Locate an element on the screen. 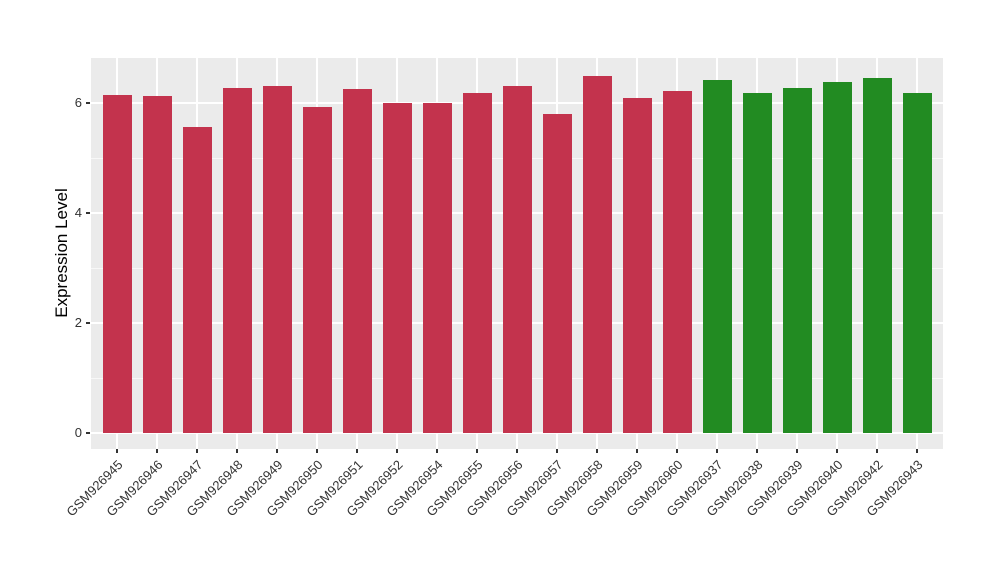  bar-GSM926946 is located at coordinates (157, 264).